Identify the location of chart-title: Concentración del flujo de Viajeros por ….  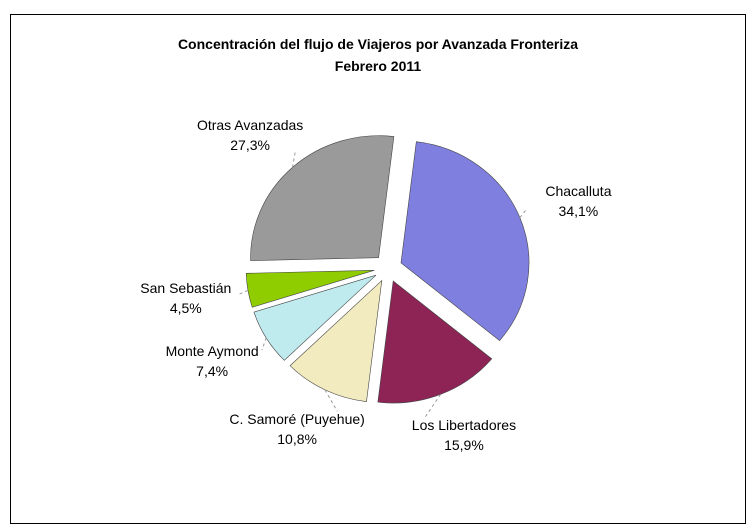
(378, 44).